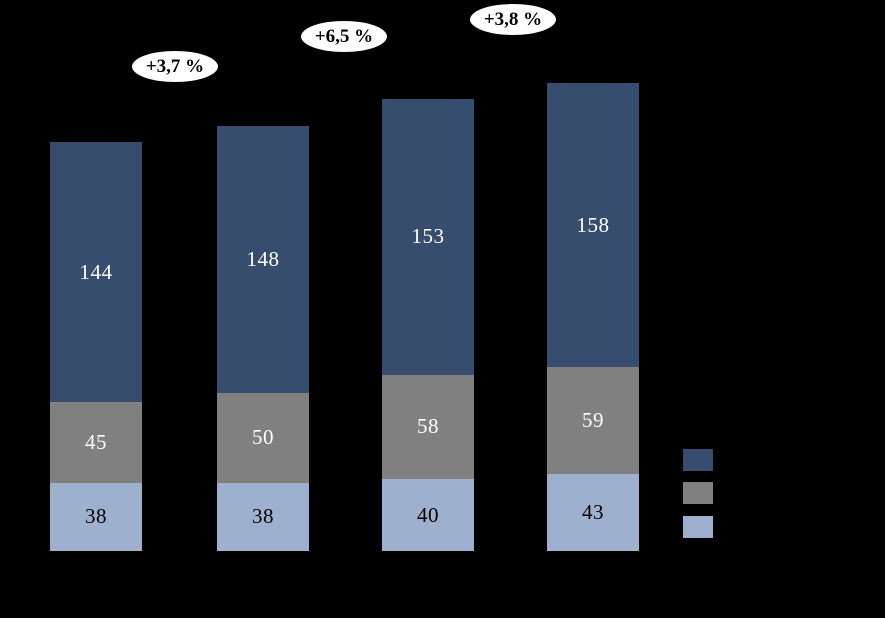  I want to click on bar-value-label: 144, so click(96, 271).